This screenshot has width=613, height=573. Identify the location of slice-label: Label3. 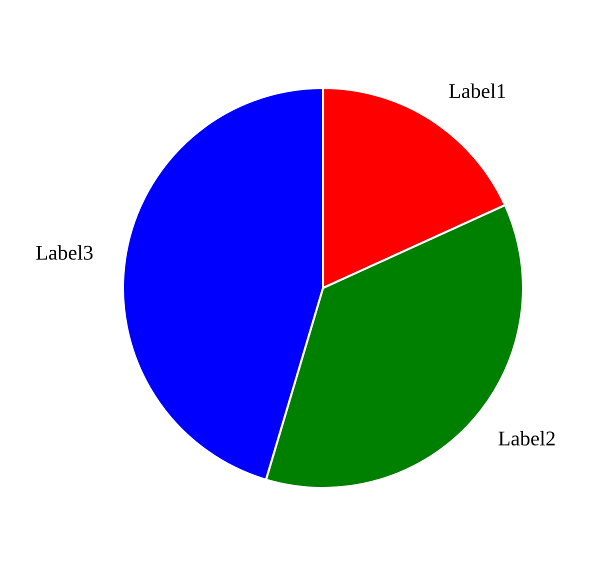
(64, 252).